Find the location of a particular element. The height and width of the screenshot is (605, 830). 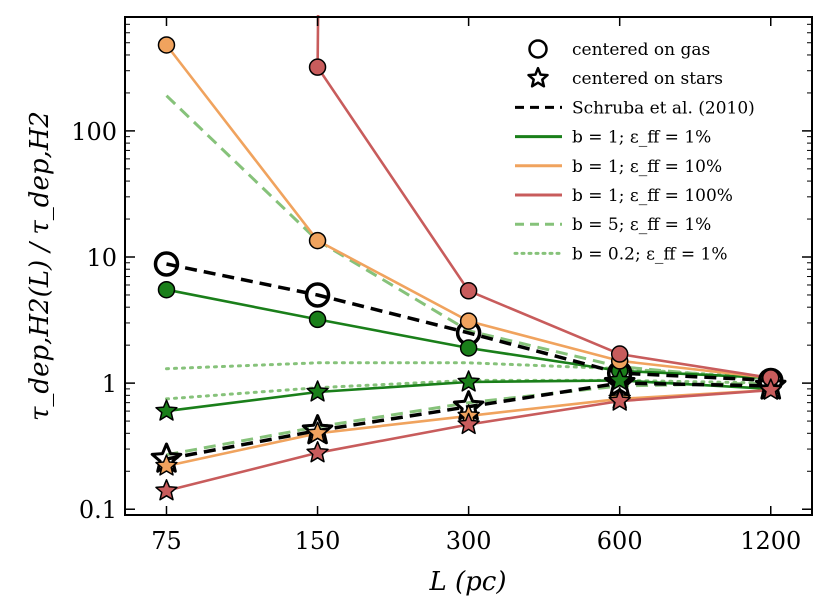

legend-item-8-label: b = 0.2; ε_ff = 1% is located at coordinates (650, 254).